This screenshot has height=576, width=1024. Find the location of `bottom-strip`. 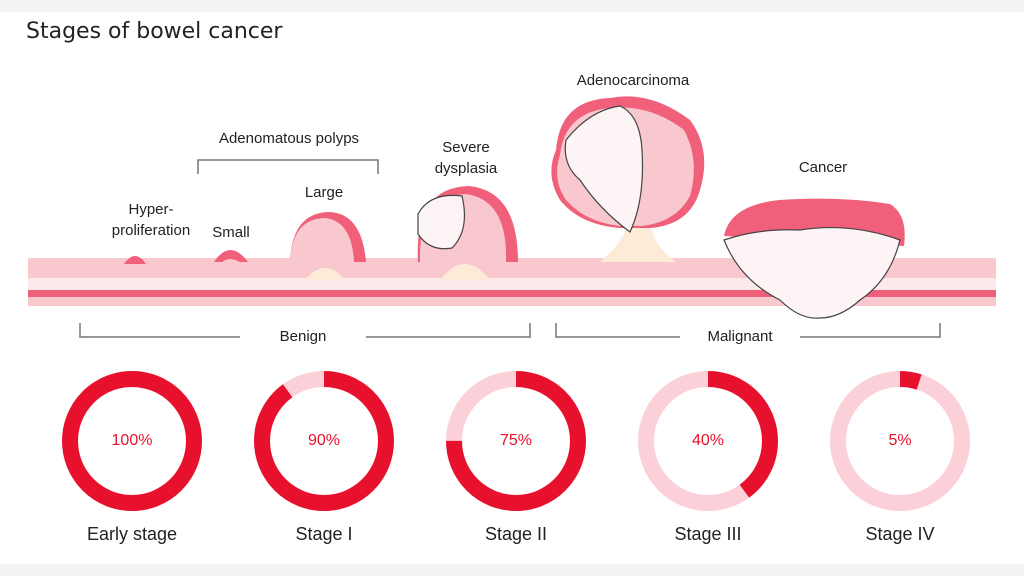

bottom-strip is located at coordinates (512, 570).